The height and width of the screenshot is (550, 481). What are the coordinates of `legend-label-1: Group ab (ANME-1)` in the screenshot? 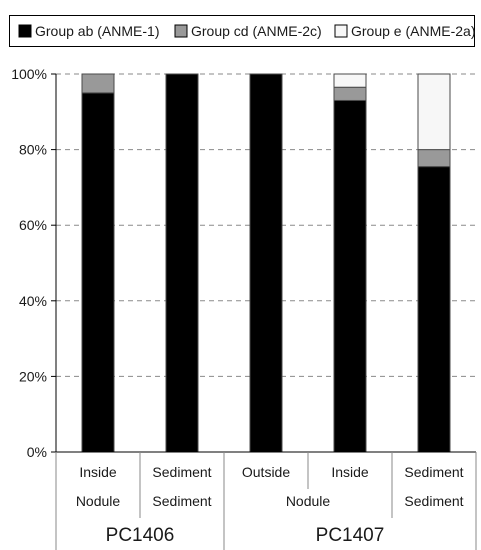 It's located at (97, 31).